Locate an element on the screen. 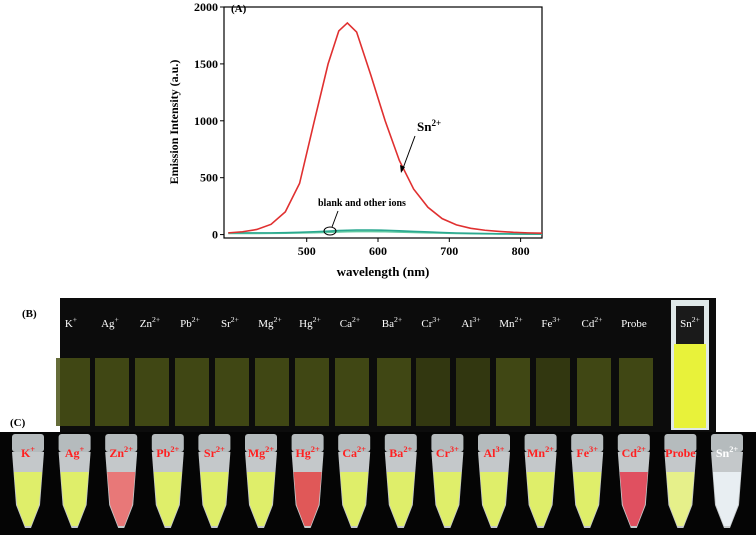 Image resolution: width=756 pixels, height=535 pixels. tube-label: Fe3+ is located at coordinates (587, 452).